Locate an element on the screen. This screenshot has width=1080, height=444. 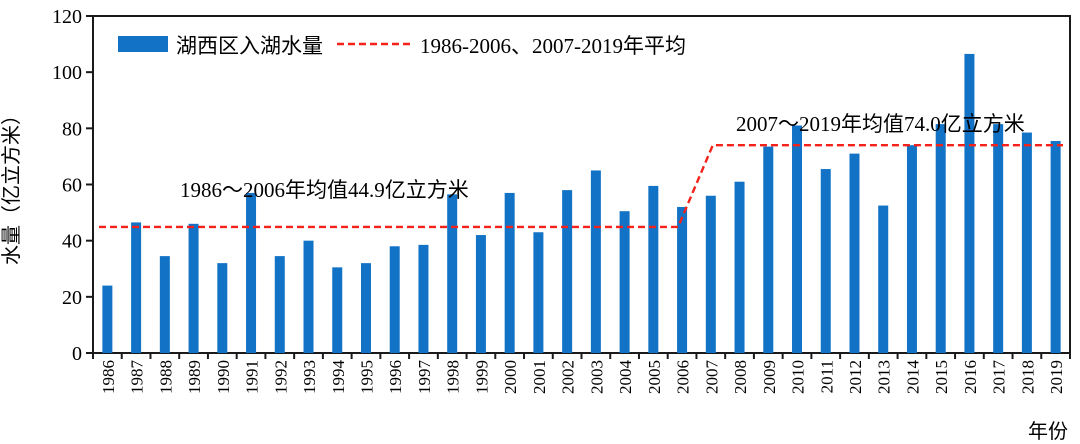
y-tick-label: 20 is located at coordinates (72, 298).